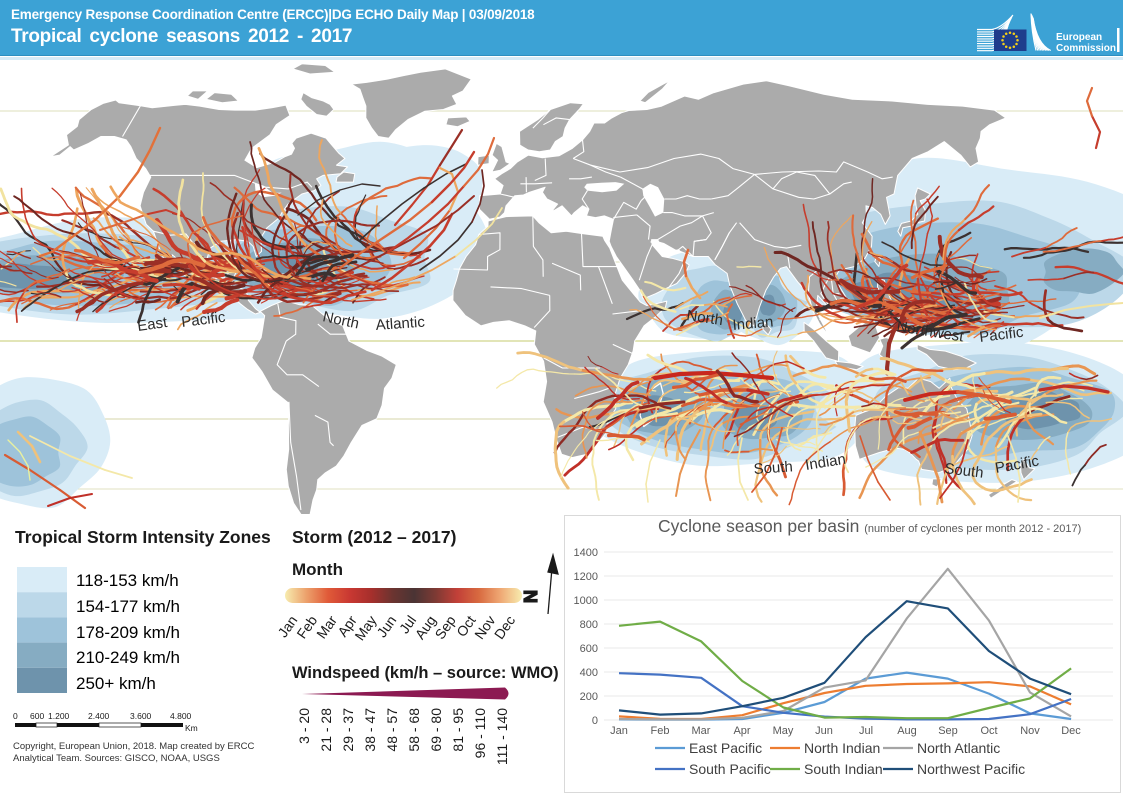 The height and width of the screenshot is (794, 1123). Describe the element at coordinates (589, 673) in the screenshot. I see `svg-text: 400` at that location.